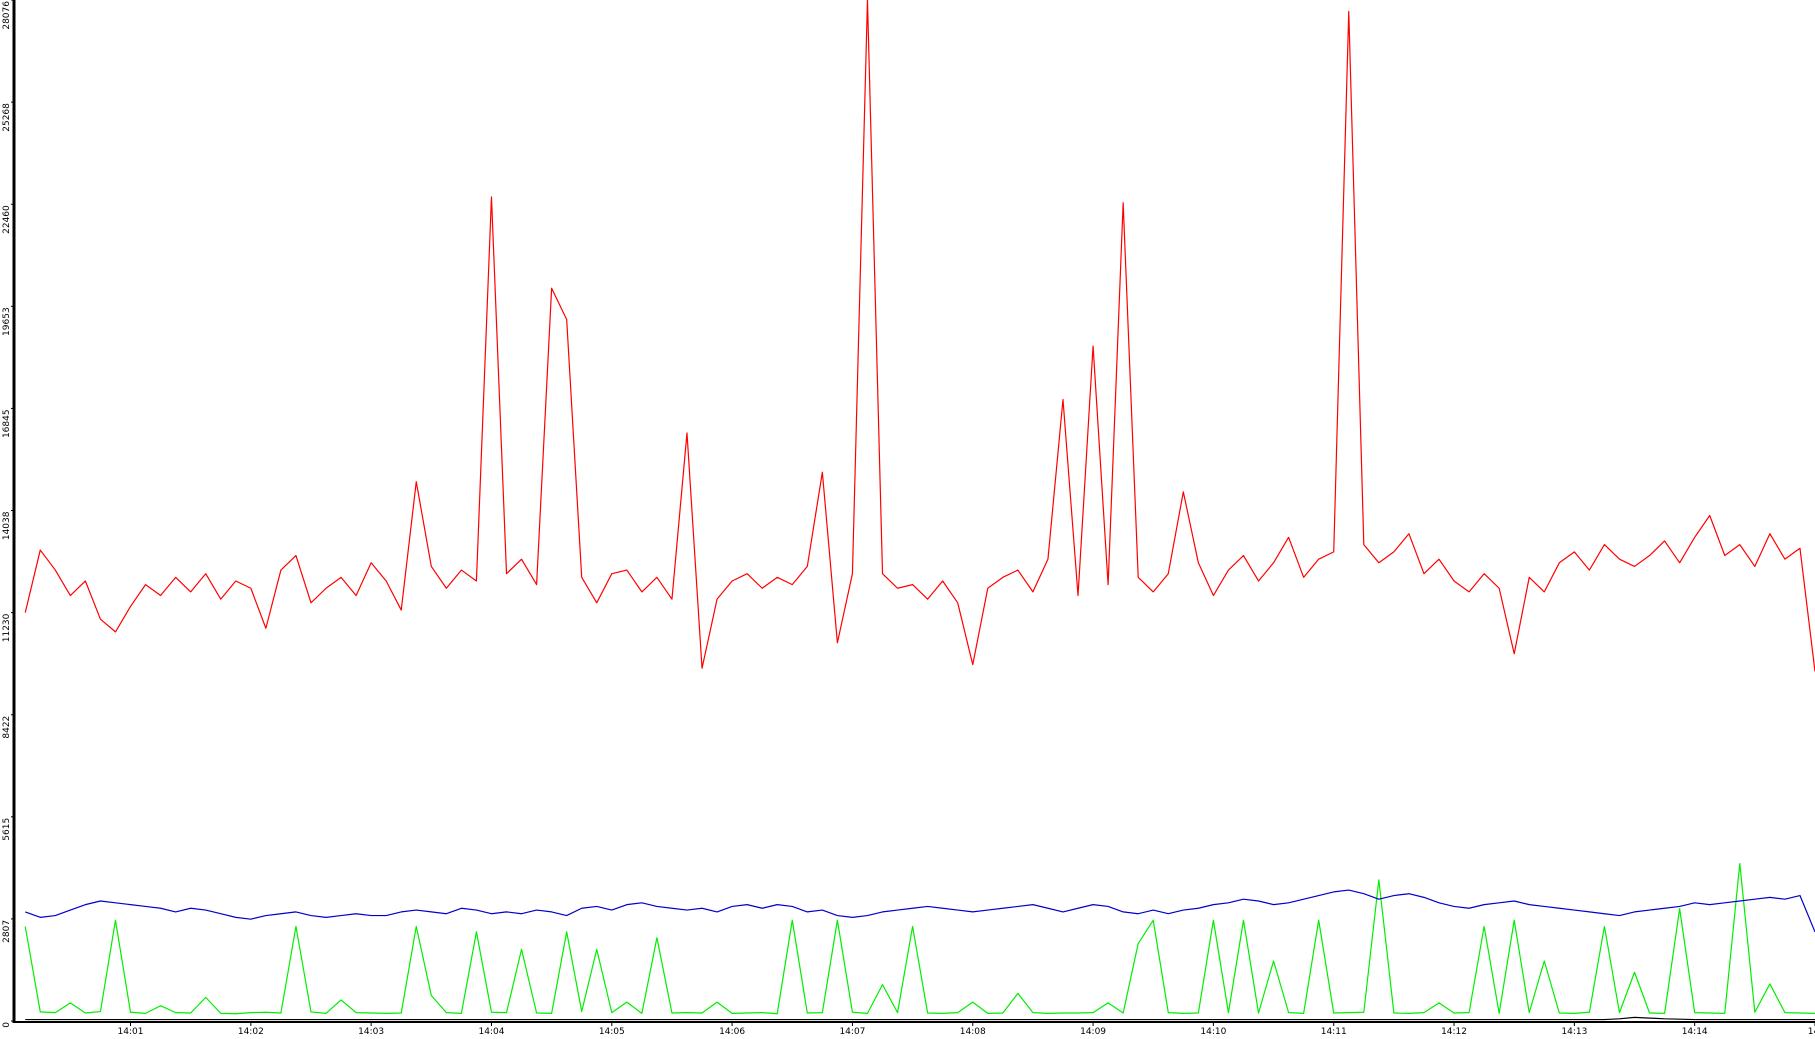  Describe the element at coordinates (7, 117) in the screenshot. I see `y-tick-label: 25268` at that location.